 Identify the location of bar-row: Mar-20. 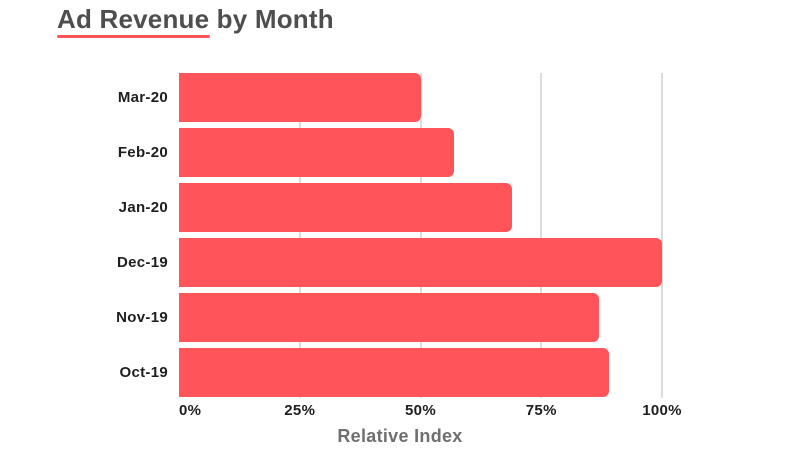
(400, 97).